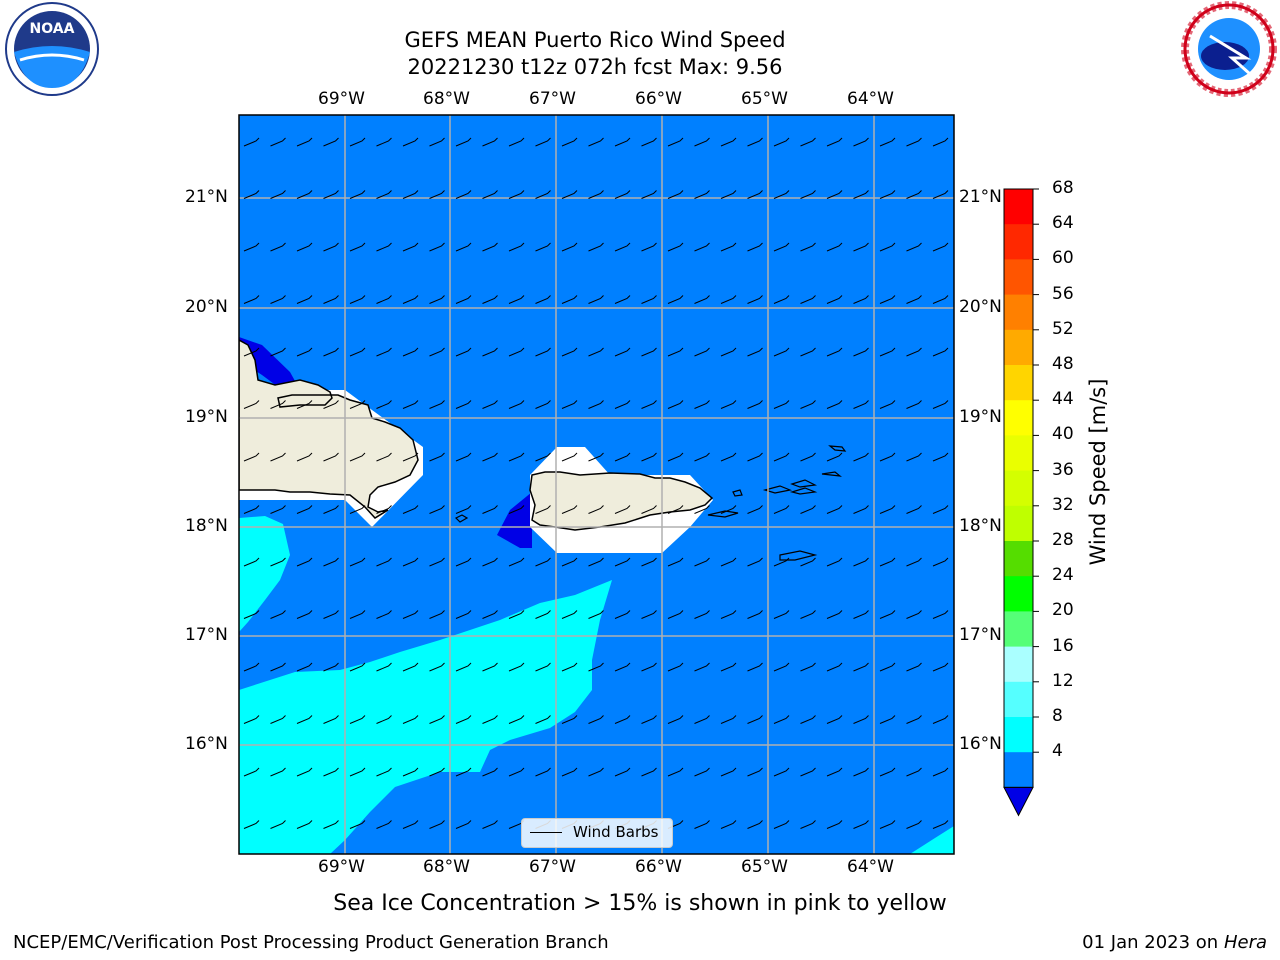  I want to click on lon-label-bottom: 65°W, so click(764, 867).